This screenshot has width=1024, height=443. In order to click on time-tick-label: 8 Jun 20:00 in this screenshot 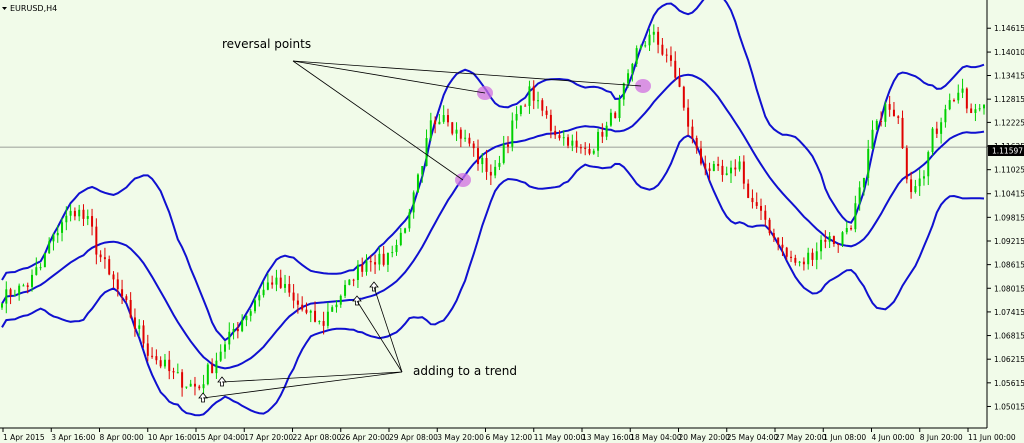, I will do `click(941, 437)`.